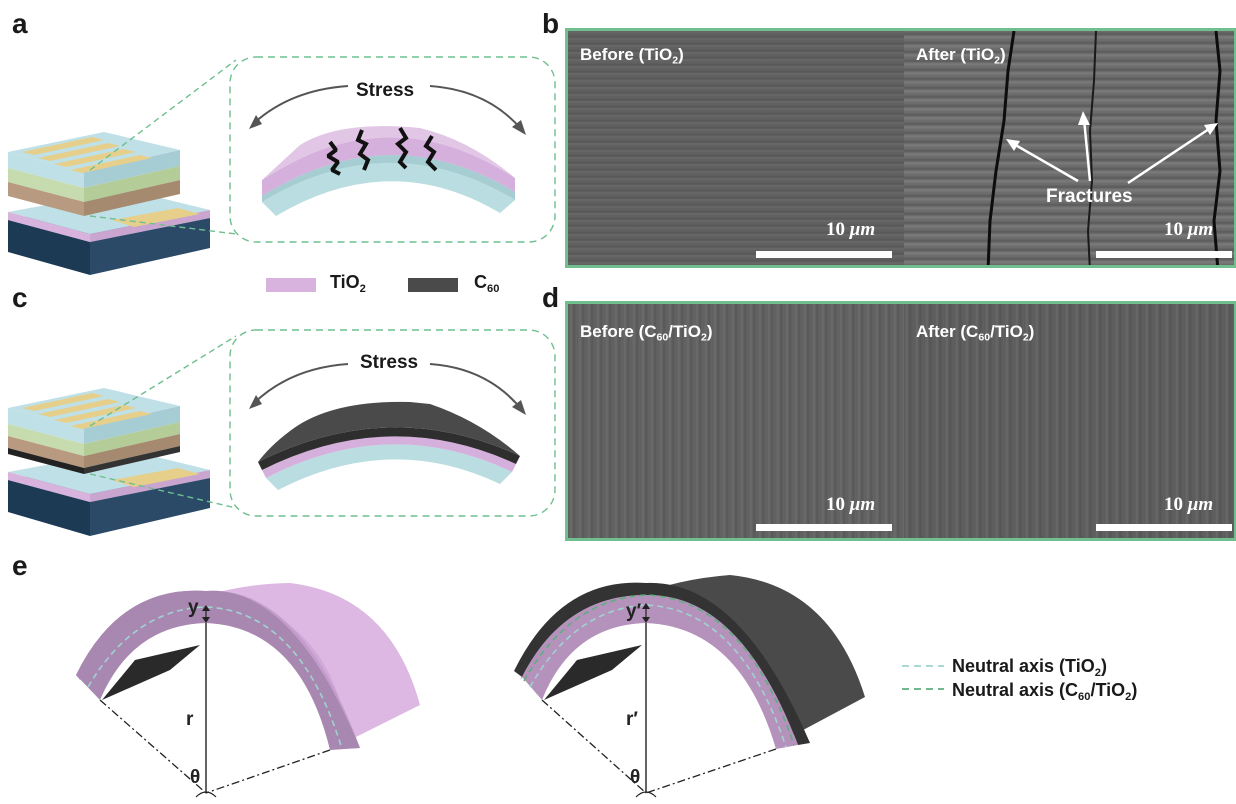 This screenshot has height=804, width=1236. What do you see at coordinates (689, 686) in the screenshot?
I see `arc-c60-tio2-diagram: y′ r′ θ` at bounding box center [689, 686].